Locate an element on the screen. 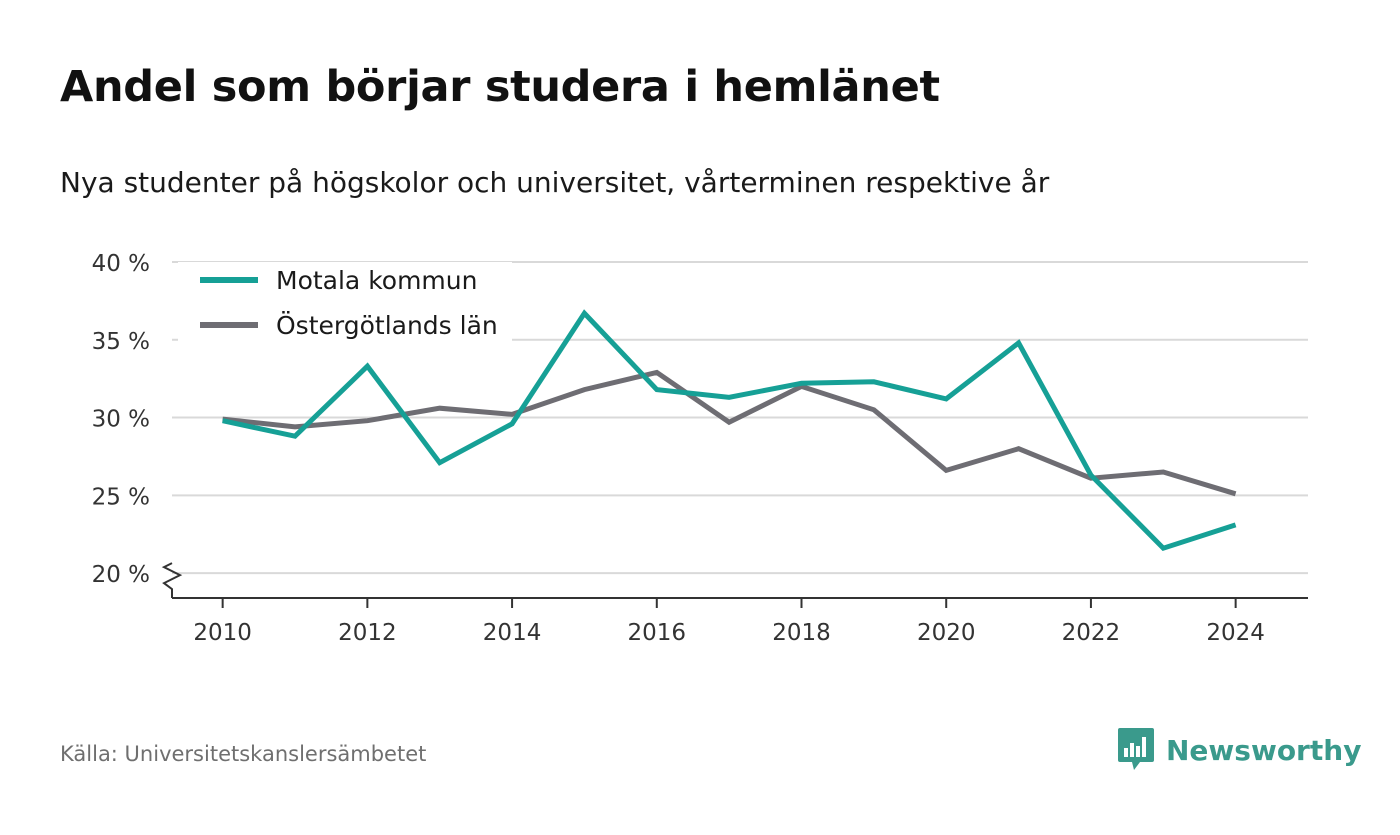 This screenshot has width=1400, height=835. legend: Motala kommun Östergötlands län is located at coordinates (345, 305).